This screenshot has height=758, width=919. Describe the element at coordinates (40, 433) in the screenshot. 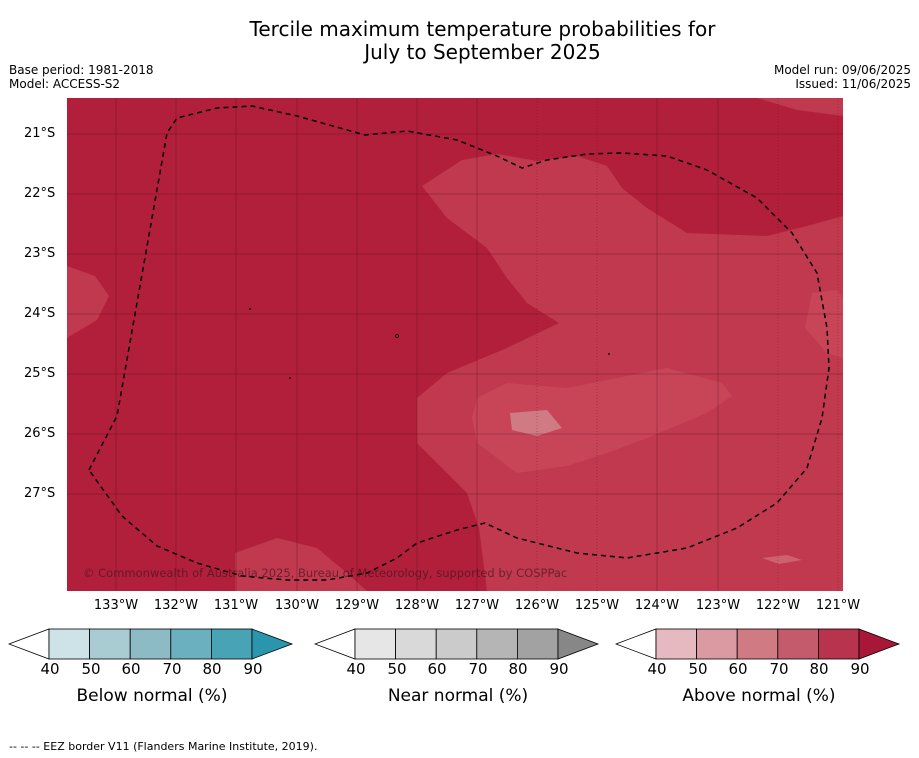

I see `lat-label: 26°S` at that location.